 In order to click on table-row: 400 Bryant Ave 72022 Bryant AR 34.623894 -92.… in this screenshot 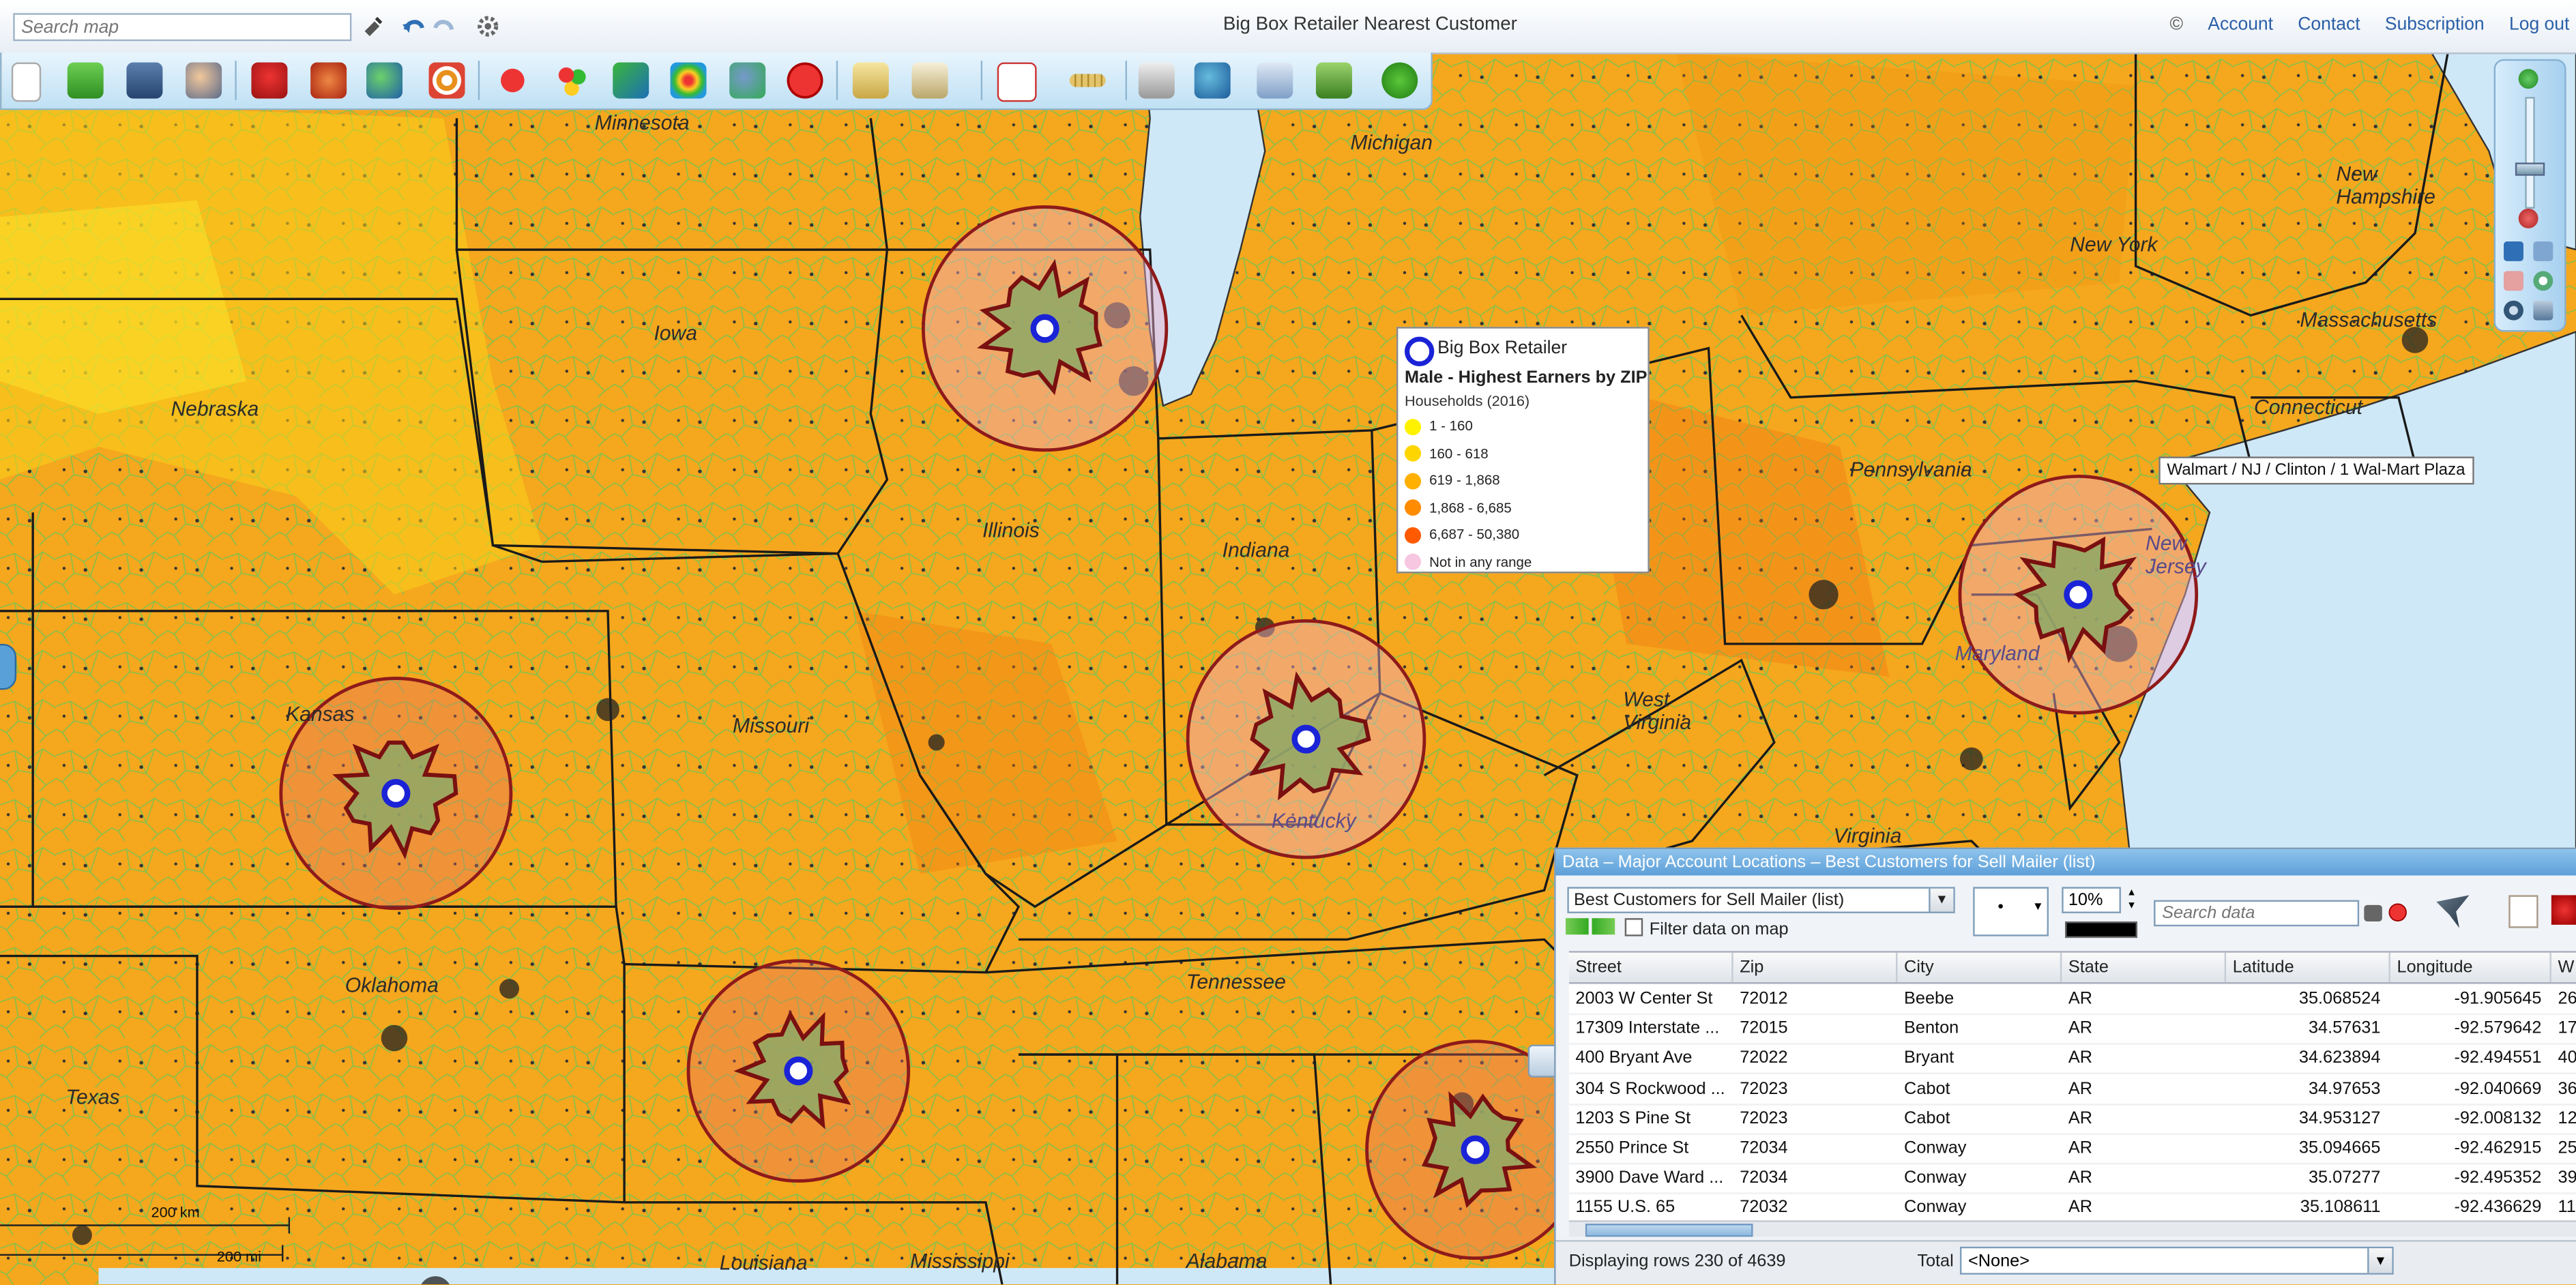, I will do `click(2072, 1059)`.